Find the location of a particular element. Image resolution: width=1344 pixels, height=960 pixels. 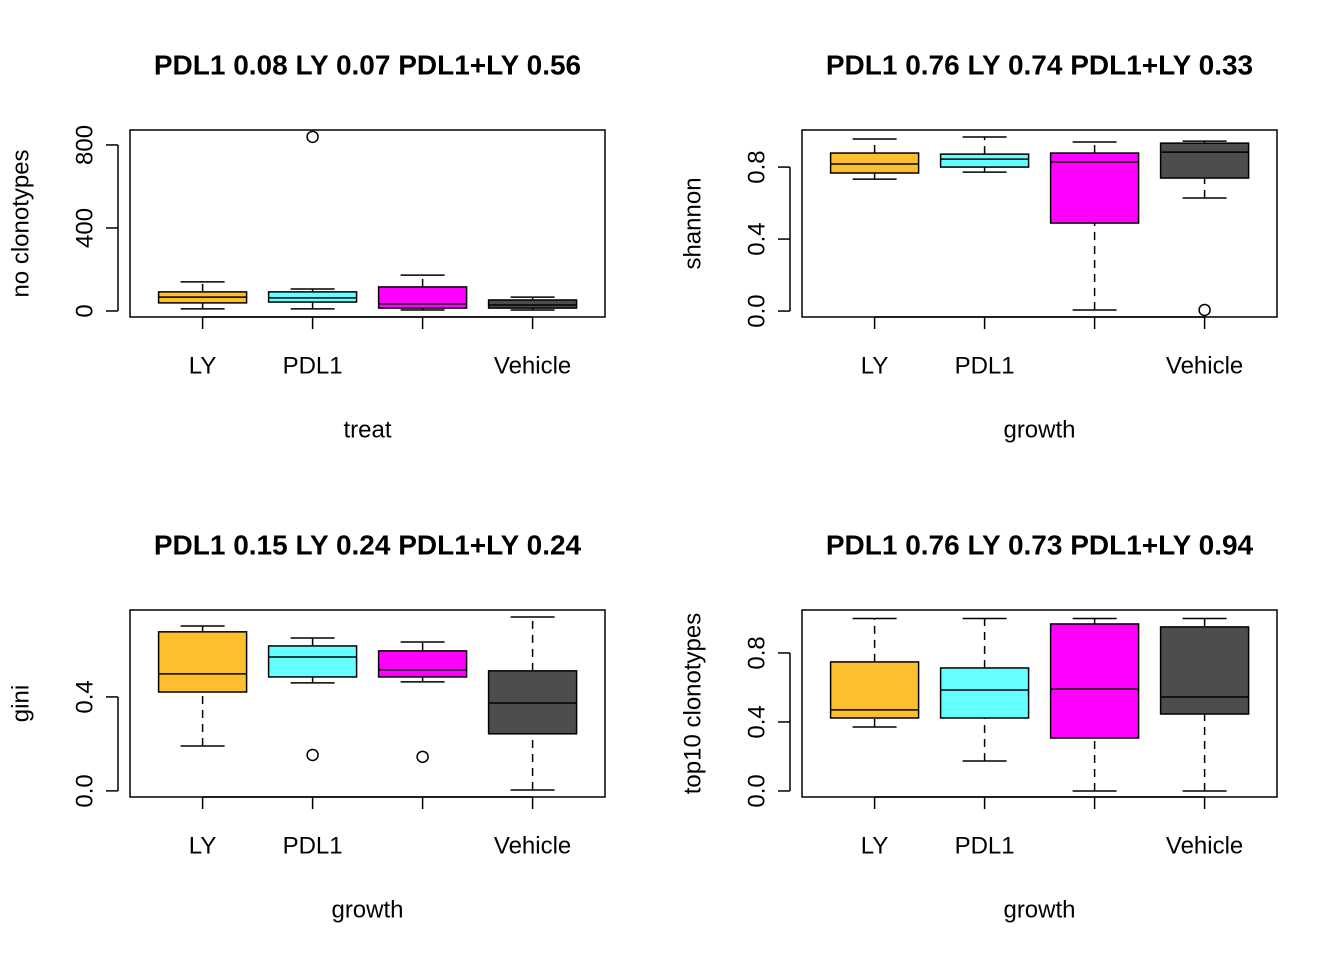

y-axis-label: gini is located at coordinates (20, 703).